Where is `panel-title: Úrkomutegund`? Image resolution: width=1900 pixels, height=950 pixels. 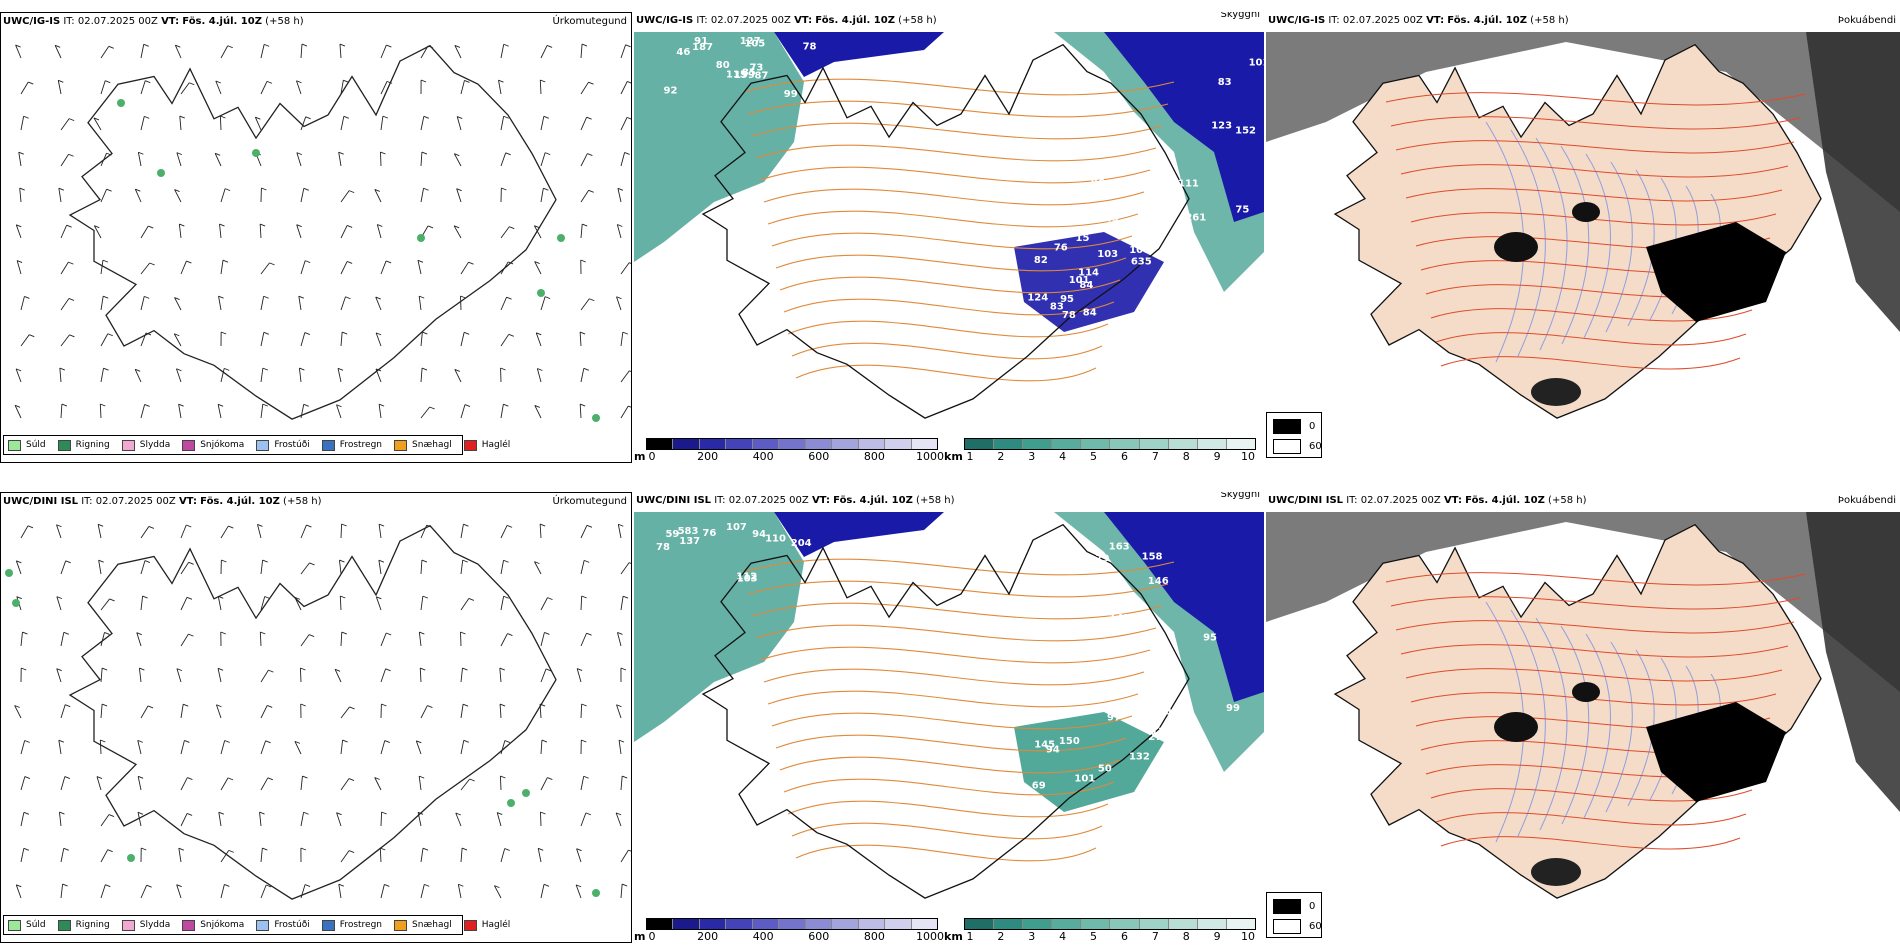 panel-title: Úrkomutegund is located at coordinates (589, 501).